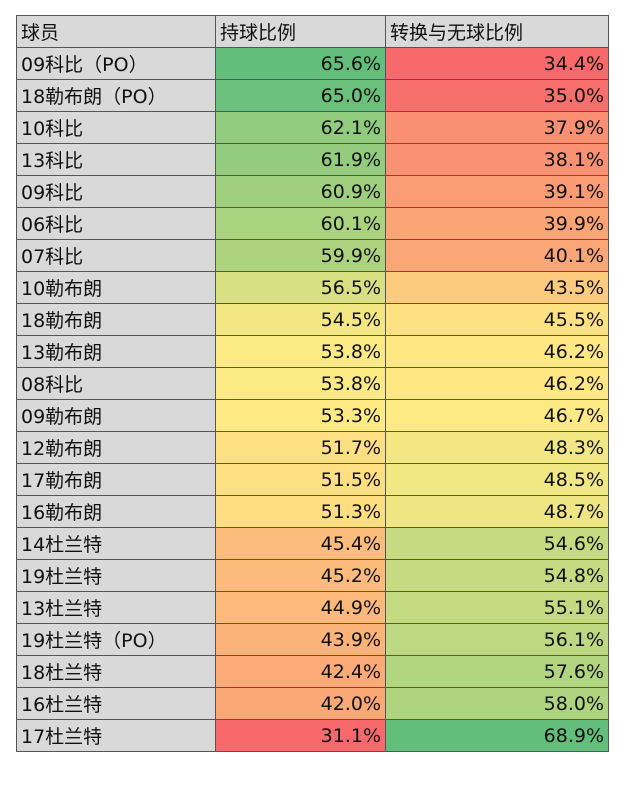 Image resolution: width=624 pixels, height=790 pixels. I want to click on value-cell: 61.9%, so click(300, 159).